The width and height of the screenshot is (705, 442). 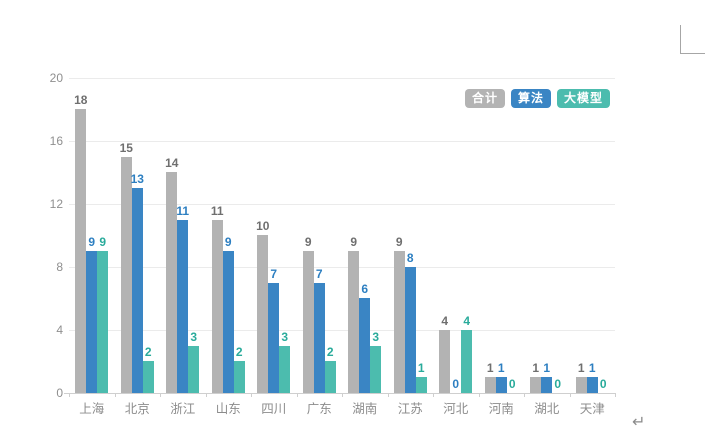 What do you see at coordinates (172, 163) in the screenshot?
I see `bar-value-label: 14` at bounding box center [172, 163].